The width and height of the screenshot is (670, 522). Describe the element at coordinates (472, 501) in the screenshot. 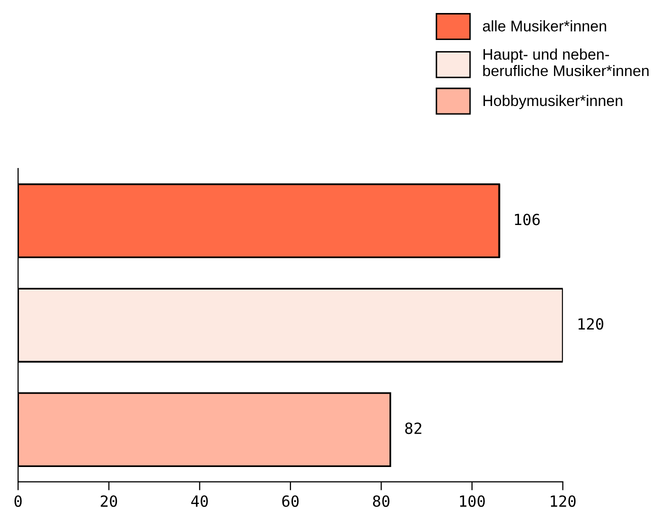

I see `x-tick-label: 100` at that location.